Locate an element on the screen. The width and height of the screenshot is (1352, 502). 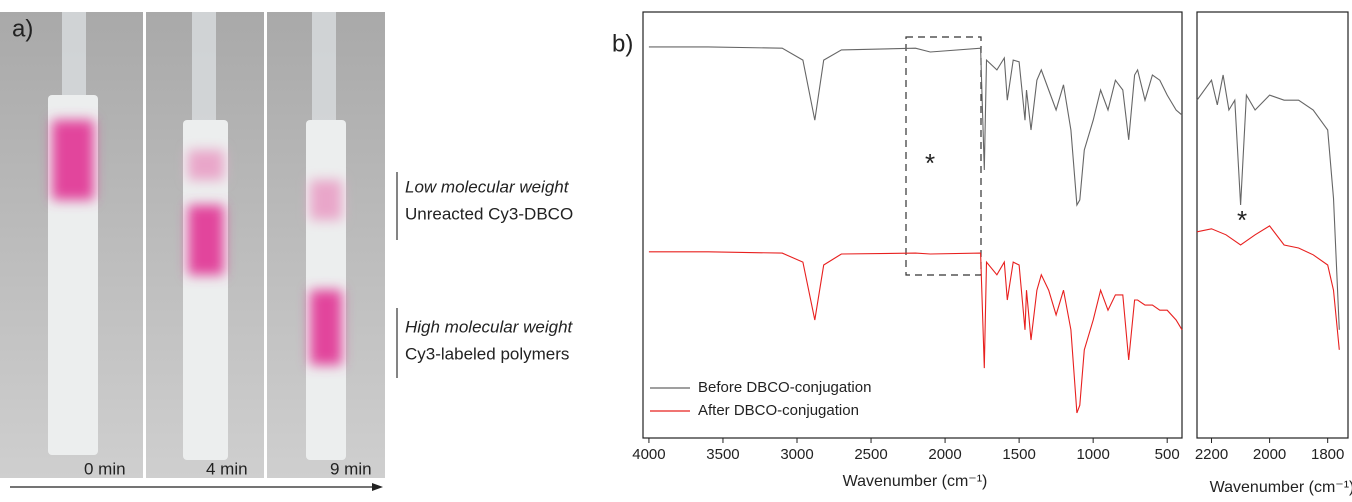
time-label: 0 min is located at coordinates (105, 468).